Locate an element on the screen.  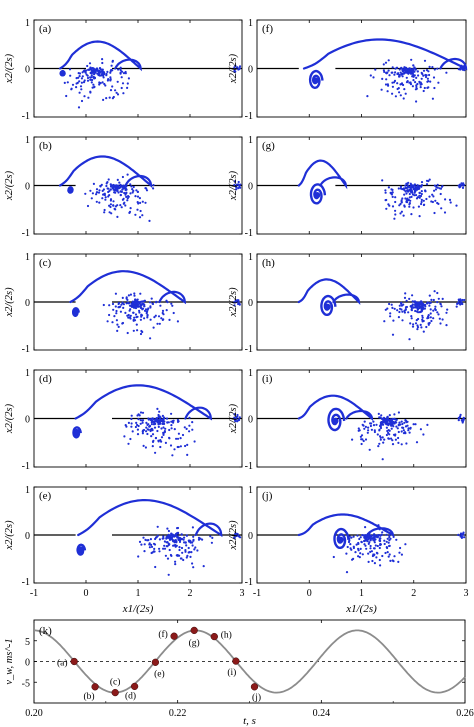
phase-marker is located at coordinates (194, 630).